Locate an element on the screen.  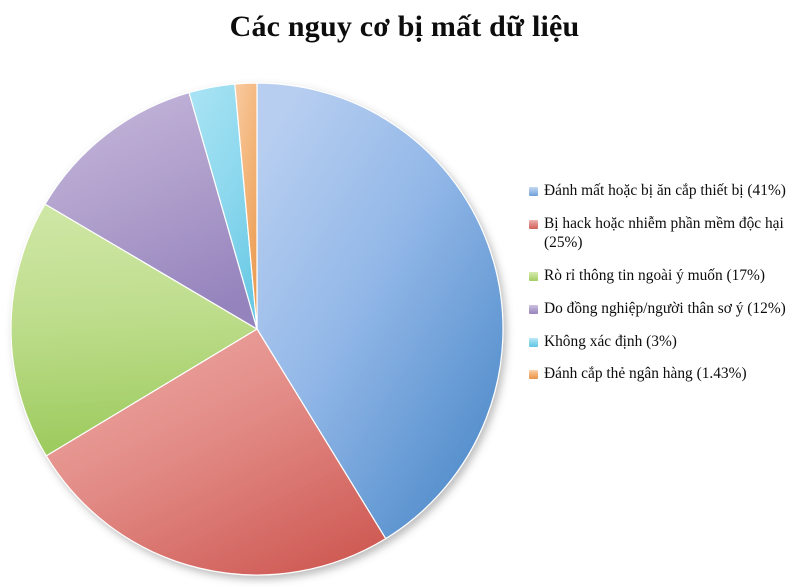
legend-swatch-orange-icon is located at coordinates (533, 375).